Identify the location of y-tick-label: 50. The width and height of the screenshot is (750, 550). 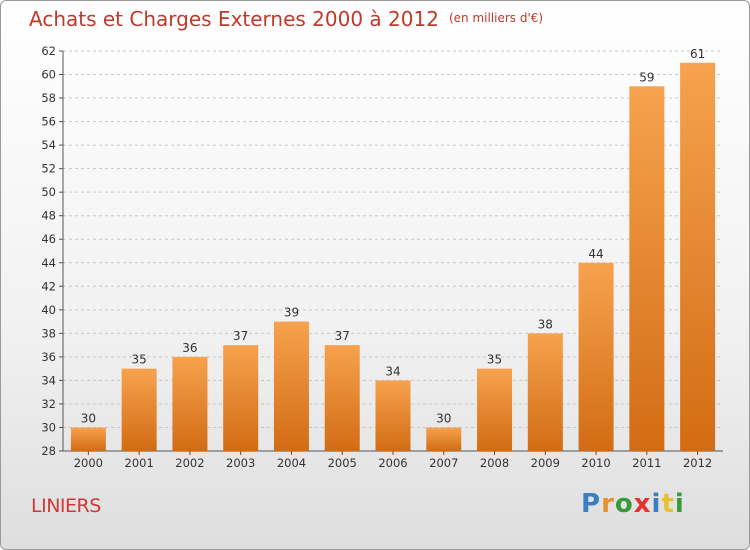
(48, 192).